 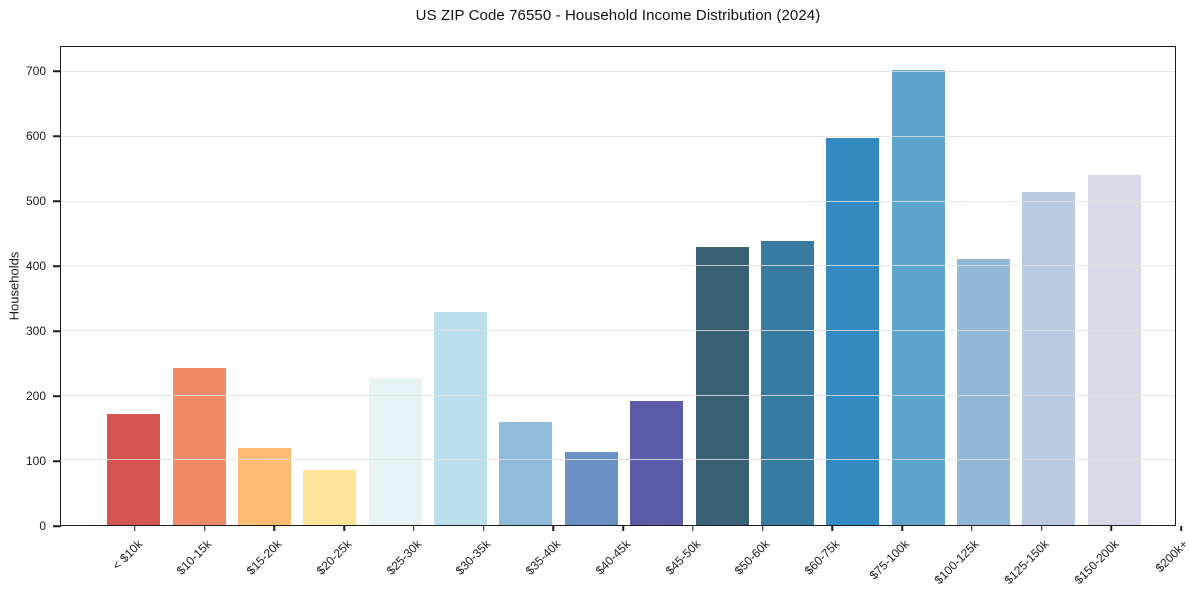 I want to click on x-tick-slot: $30-35k, so click(x=484, y=558).